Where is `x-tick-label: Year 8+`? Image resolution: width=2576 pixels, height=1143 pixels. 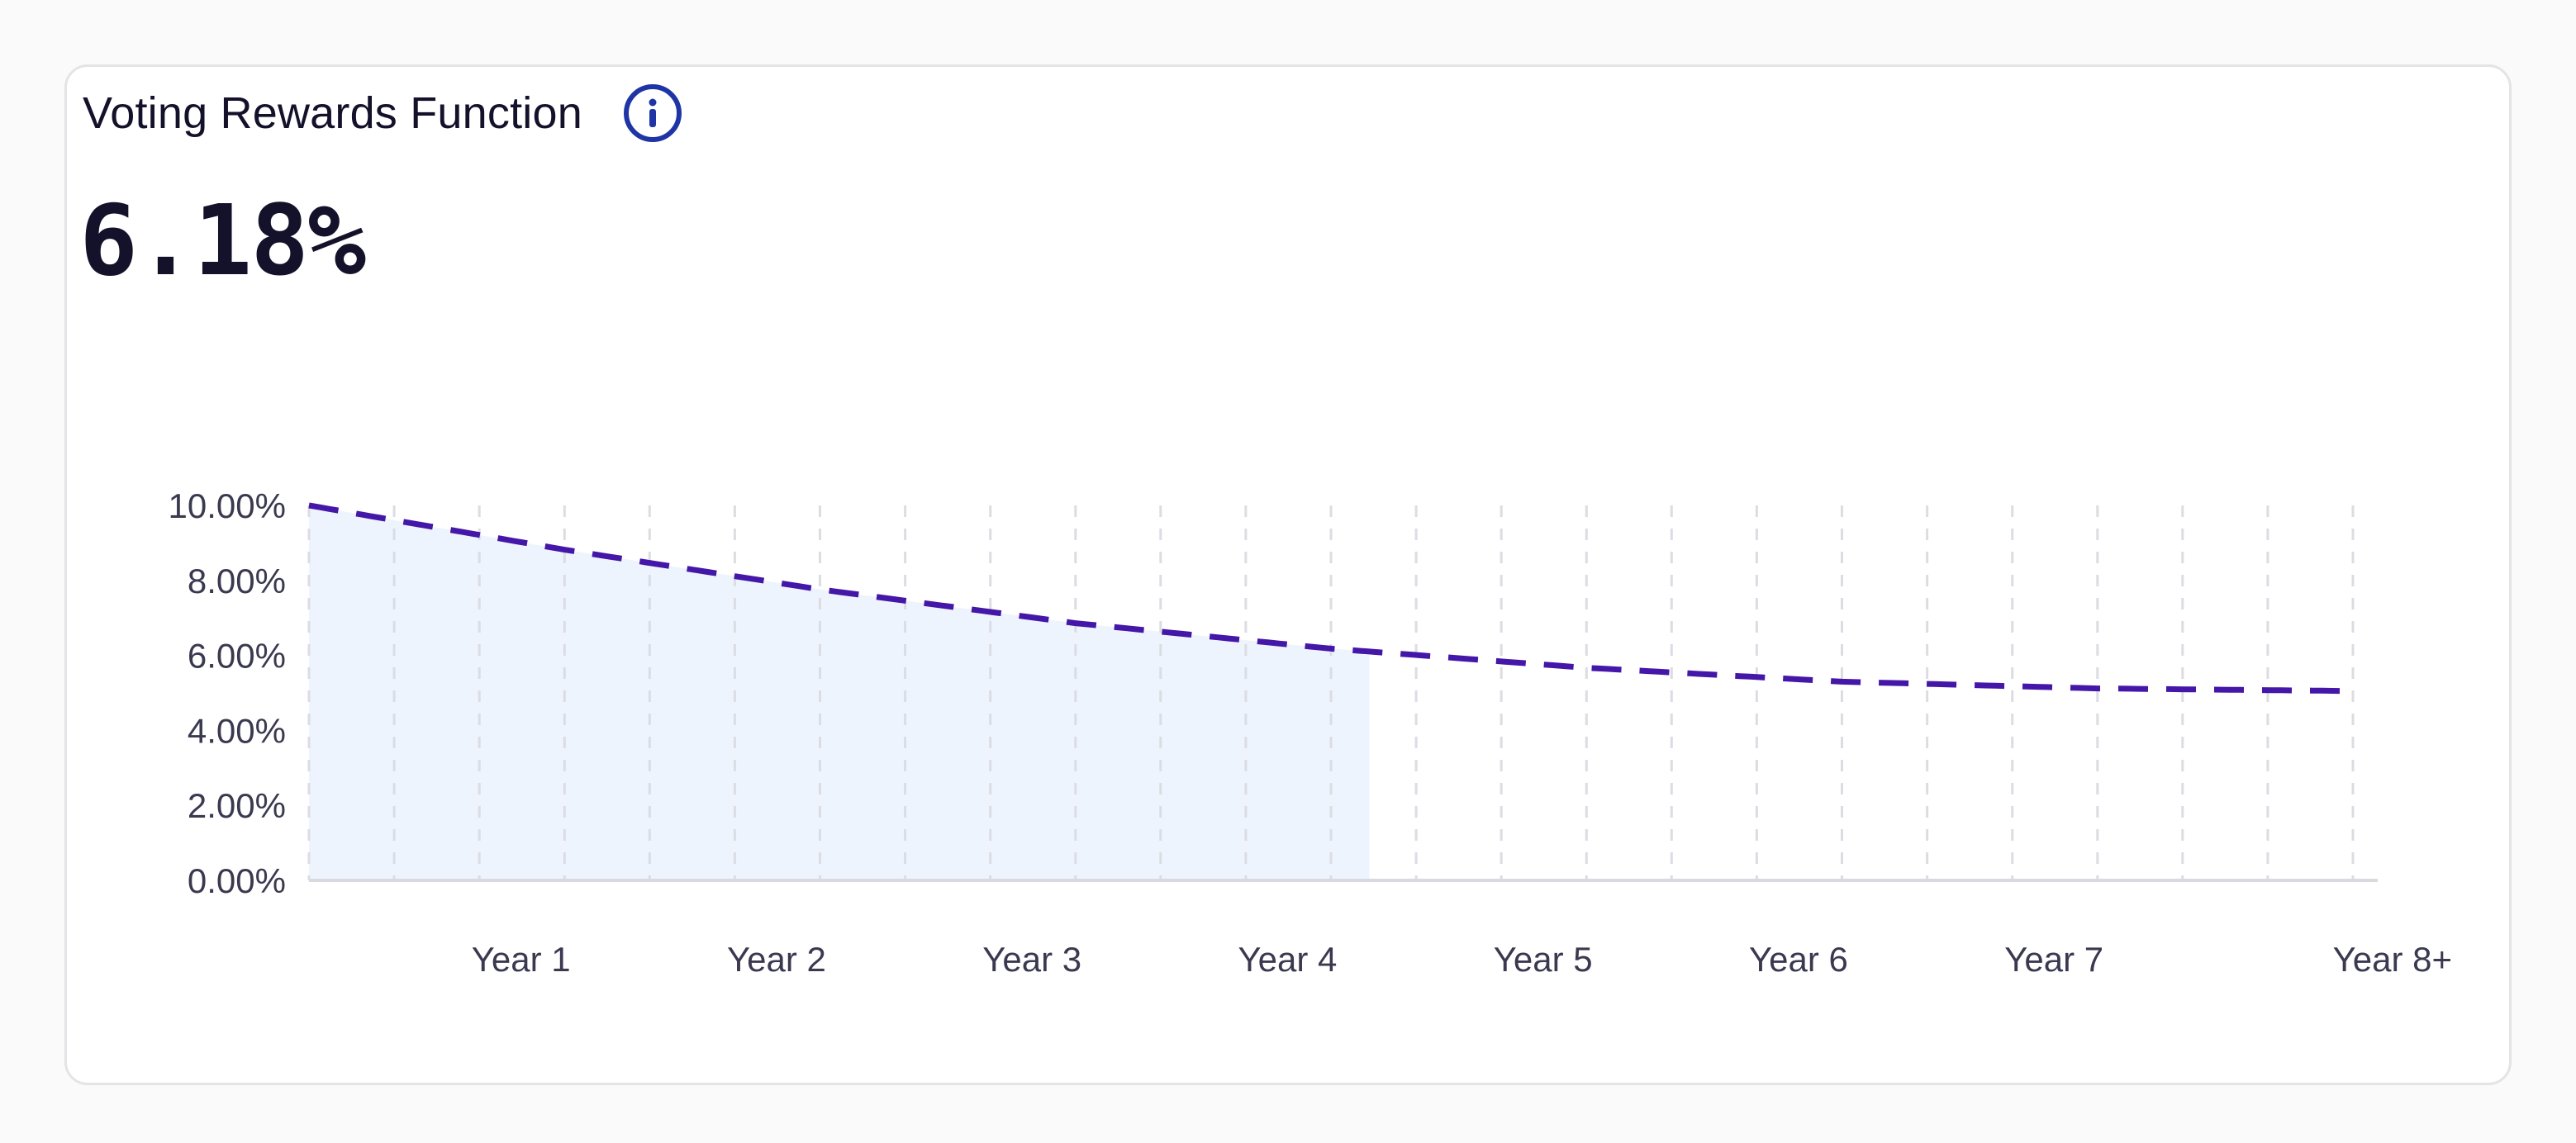 x-tick-label: Year 8+ is located at coordinates (2392, 959).